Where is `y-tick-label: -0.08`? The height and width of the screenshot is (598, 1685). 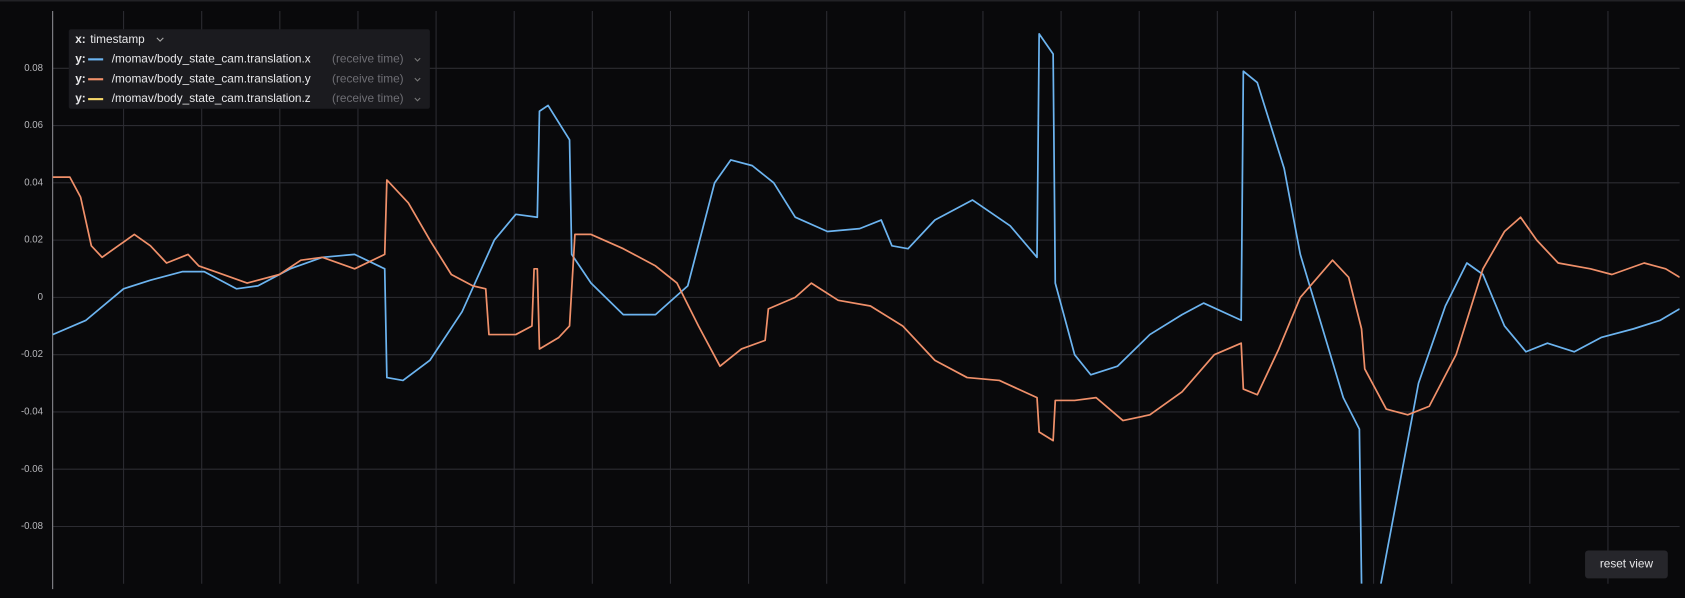
y-tick-label: -0.08 is located at coordinates (32, 526).